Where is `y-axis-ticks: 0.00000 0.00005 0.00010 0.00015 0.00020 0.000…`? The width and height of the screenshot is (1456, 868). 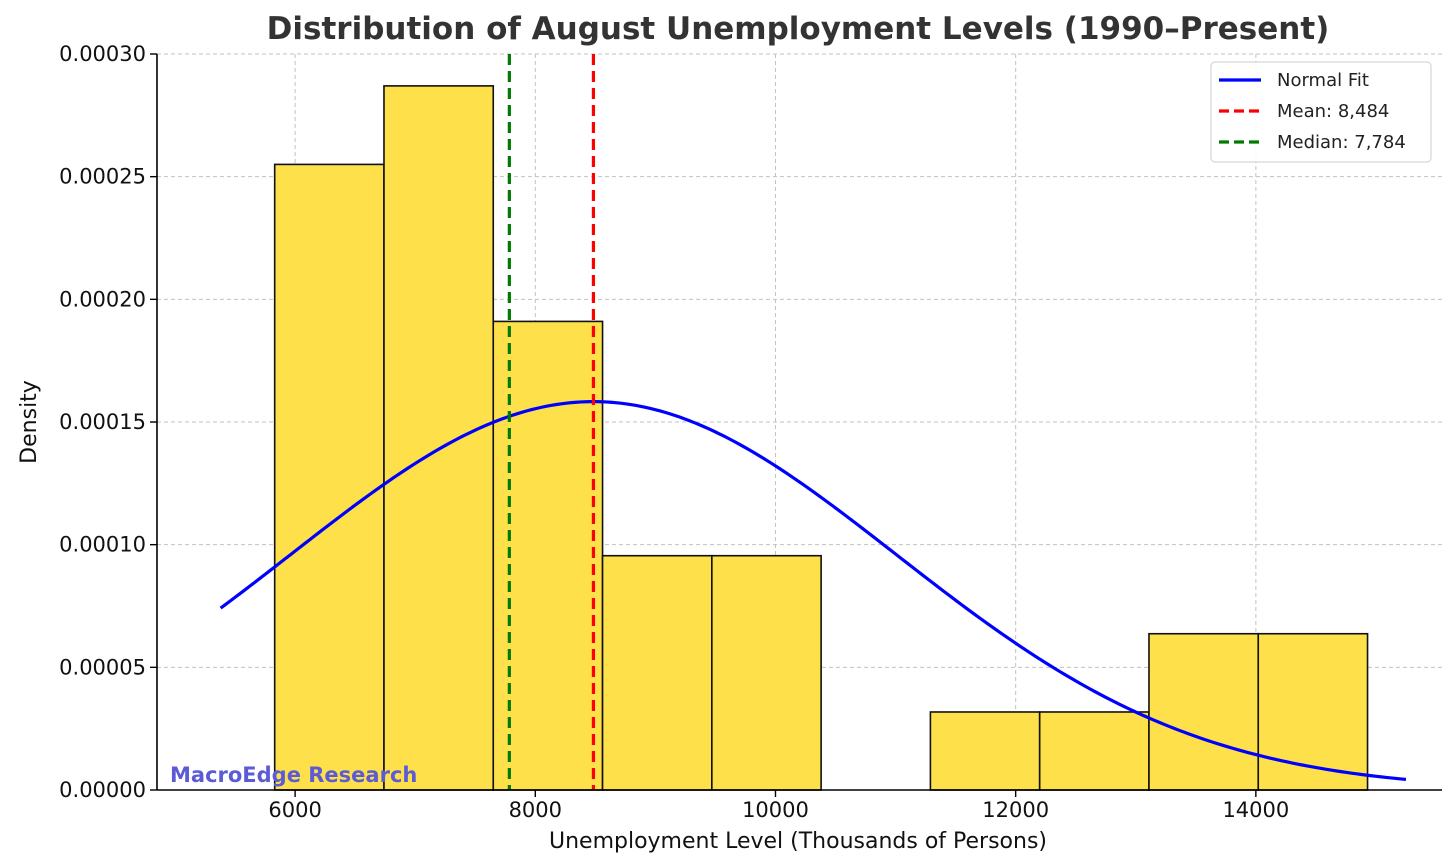 y-axis-ticks: 0.00000 0.00005 0.00010 0.00015 0.00020 0.000… is located at coordinates (108, 422).